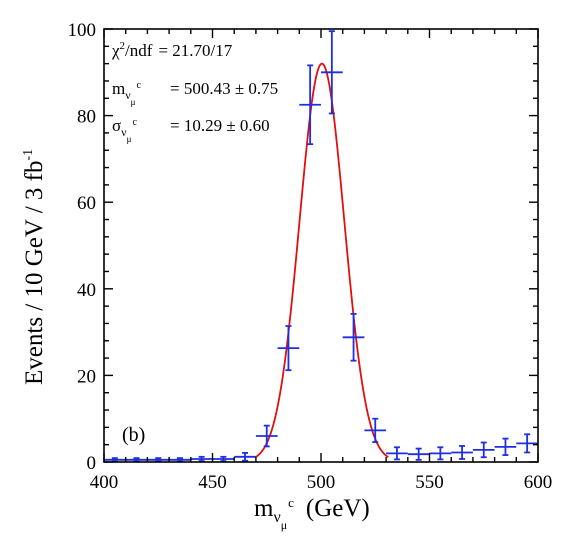  I want to click on y-axis-title: Events / 10 GeV / 3 fb-1, so click(34, 267).